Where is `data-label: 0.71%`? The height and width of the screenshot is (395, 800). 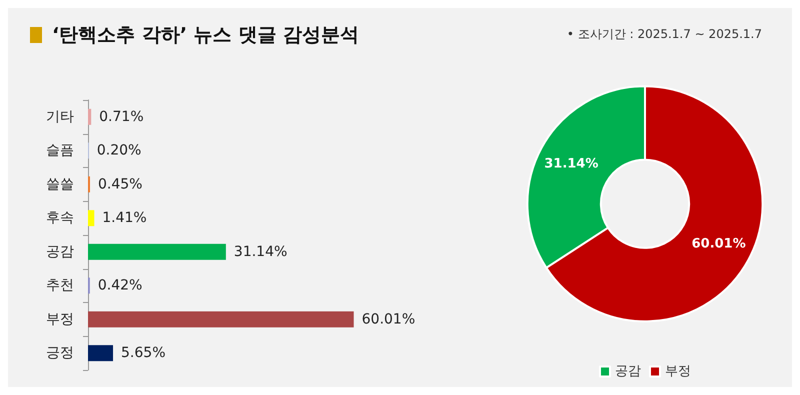 data-label: 0.71% is located at coordinates (121, 116).